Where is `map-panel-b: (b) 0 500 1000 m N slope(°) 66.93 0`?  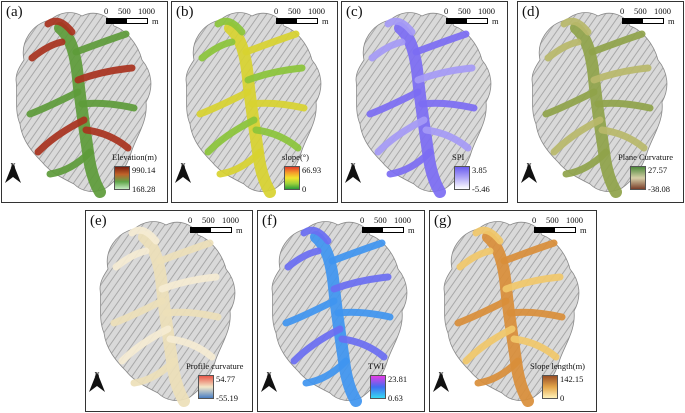 map-panel-b: (b) 0 500 1000 m N slope(°) 66.93 0 is located at coordinates (254, 102).